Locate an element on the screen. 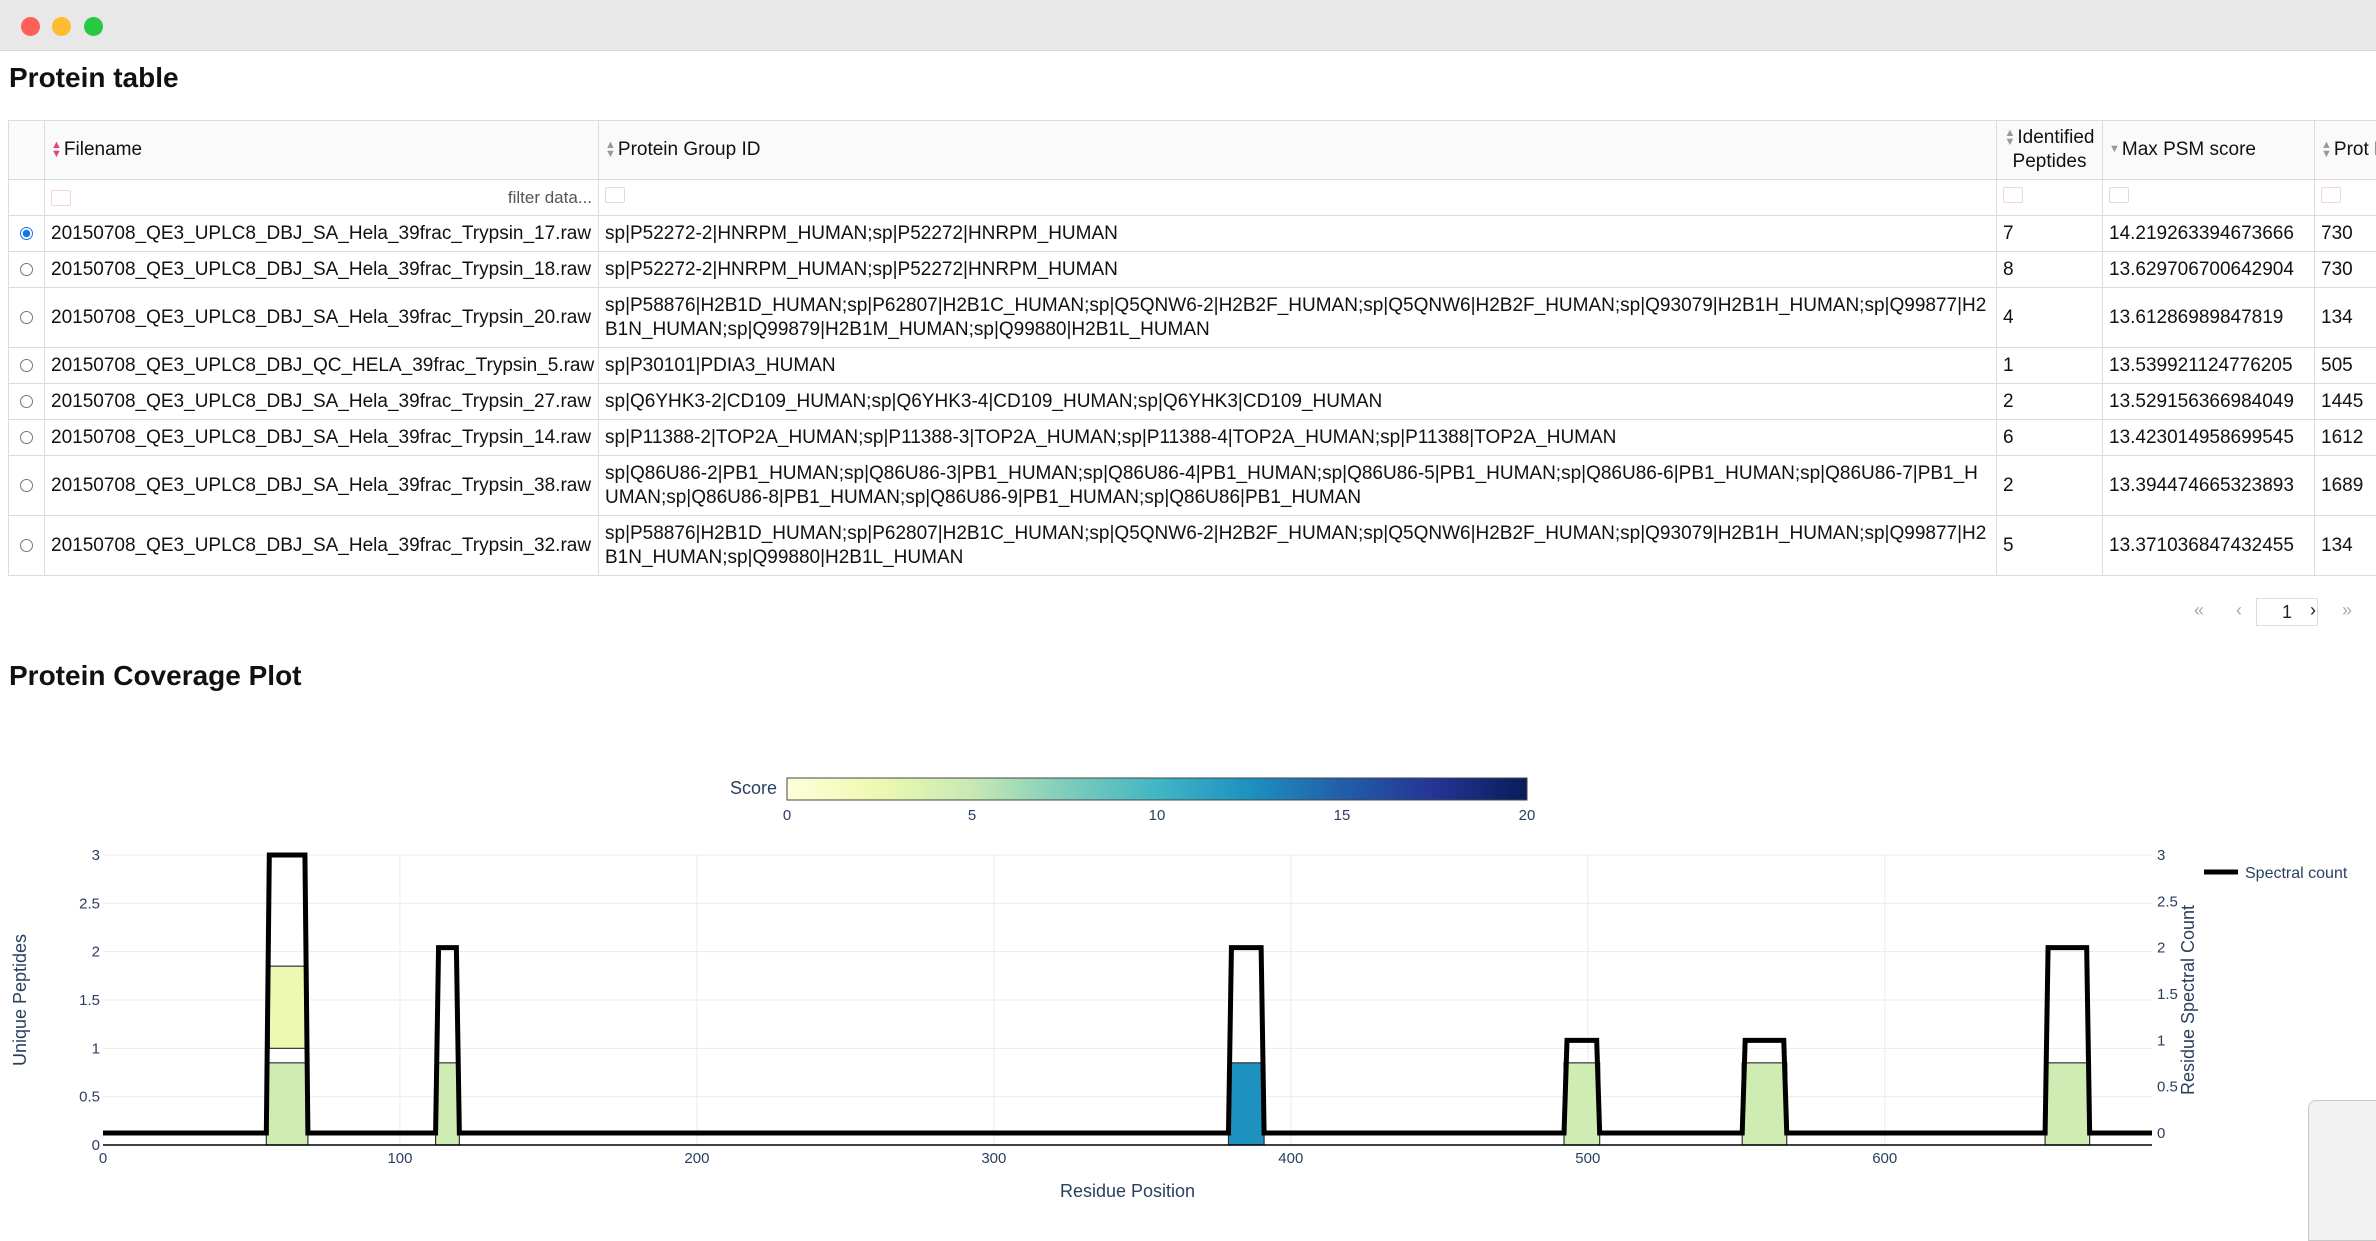 The height and width of the screenshot is (1241, 2376). x-tick-label: 300 is located at coordinates (993, 1158).